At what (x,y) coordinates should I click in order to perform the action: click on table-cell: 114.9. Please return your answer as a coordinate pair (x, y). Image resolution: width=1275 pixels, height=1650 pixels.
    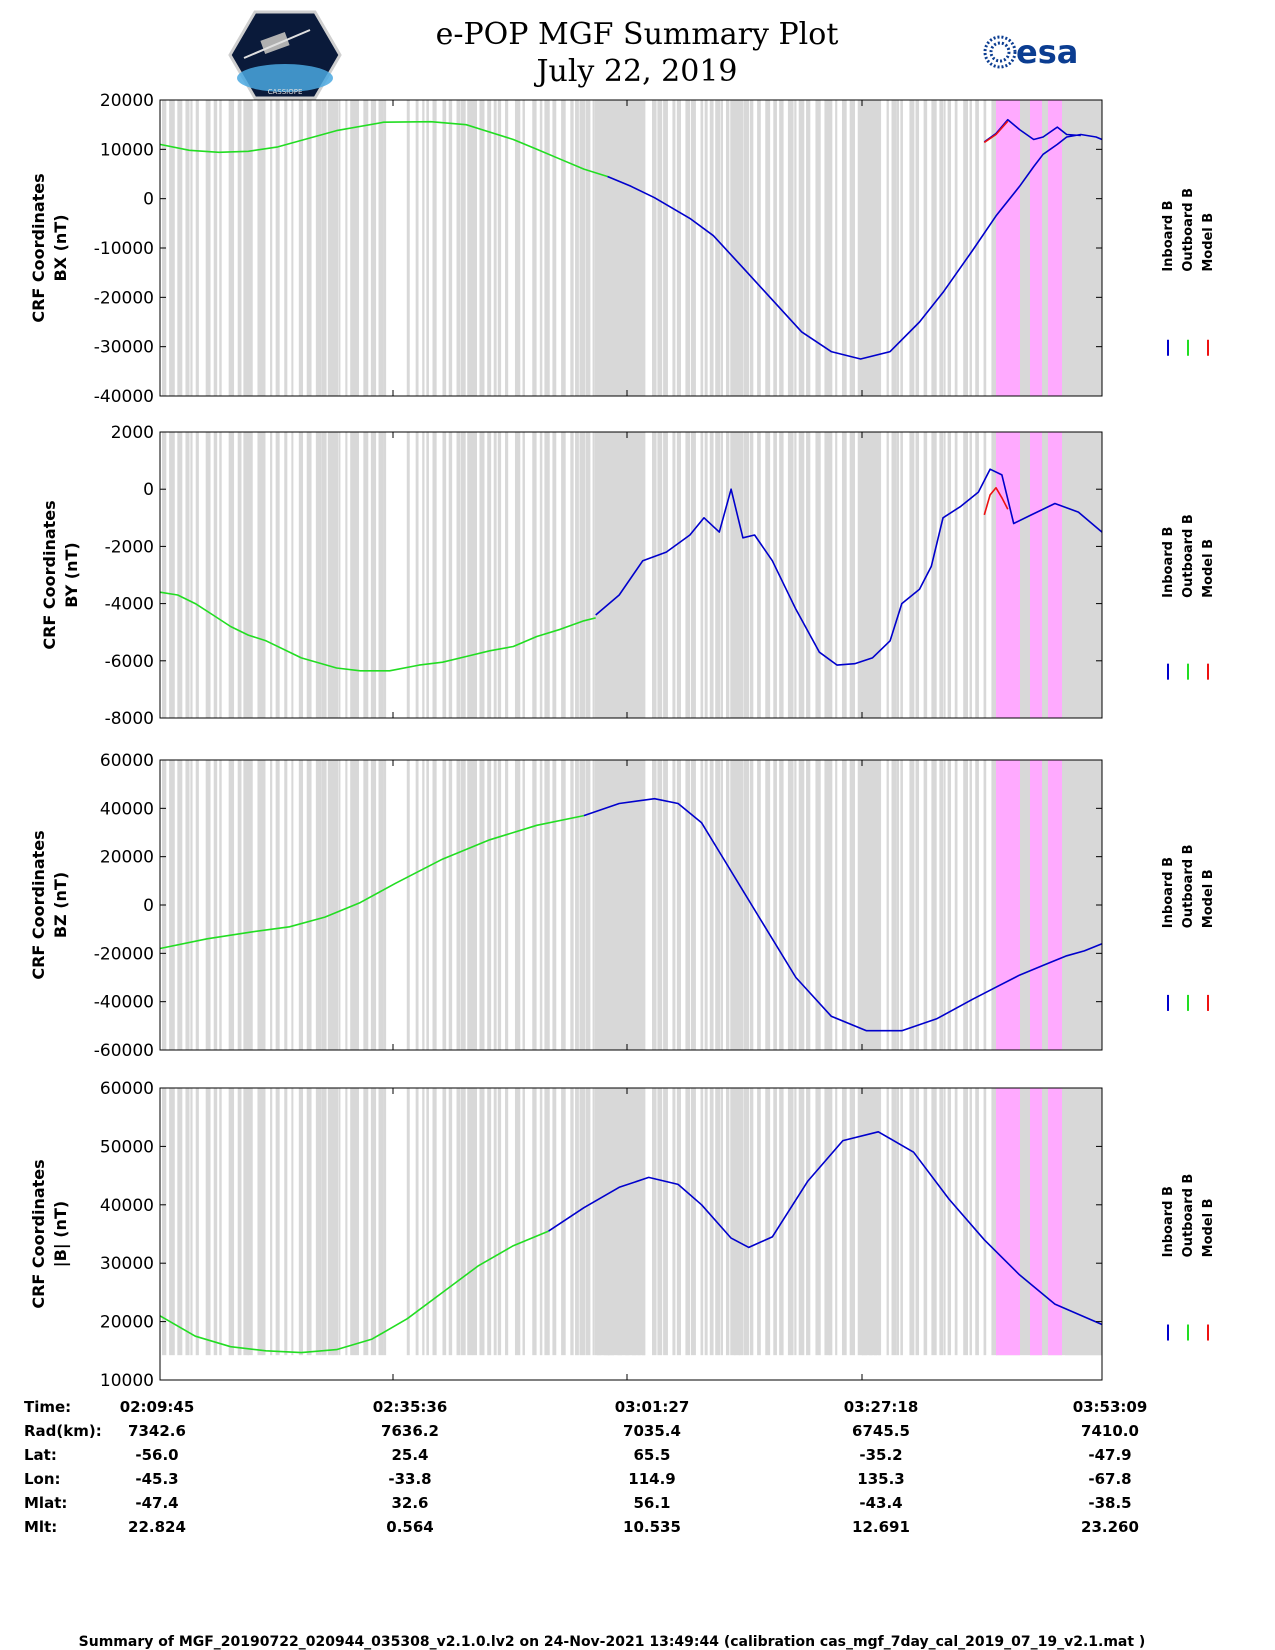
    Looking at the image, I should click on (651, 1479).